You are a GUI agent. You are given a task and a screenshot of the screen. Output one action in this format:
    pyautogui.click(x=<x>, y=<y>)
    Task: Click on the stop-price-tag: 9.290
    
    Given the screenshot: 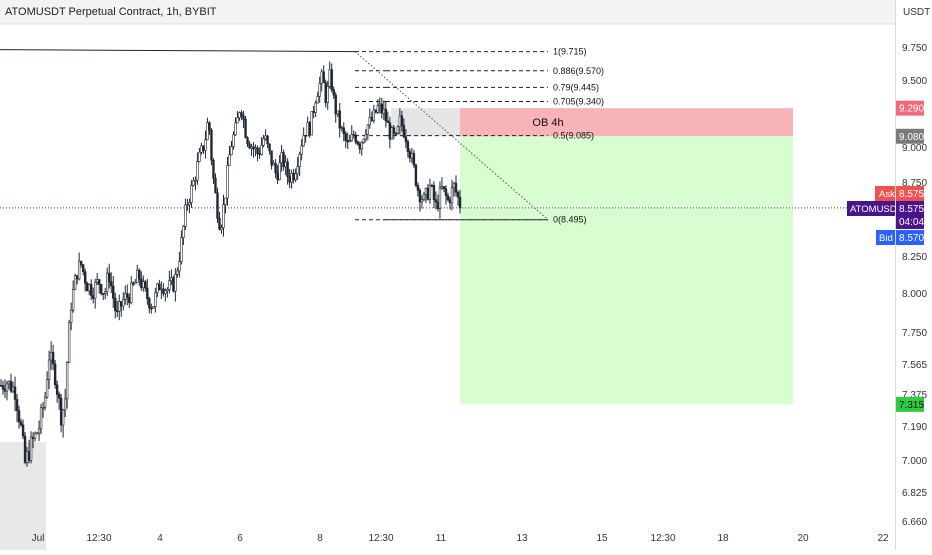 What is the action you would take?
    pyautogui.click(x=910, y=108)
    